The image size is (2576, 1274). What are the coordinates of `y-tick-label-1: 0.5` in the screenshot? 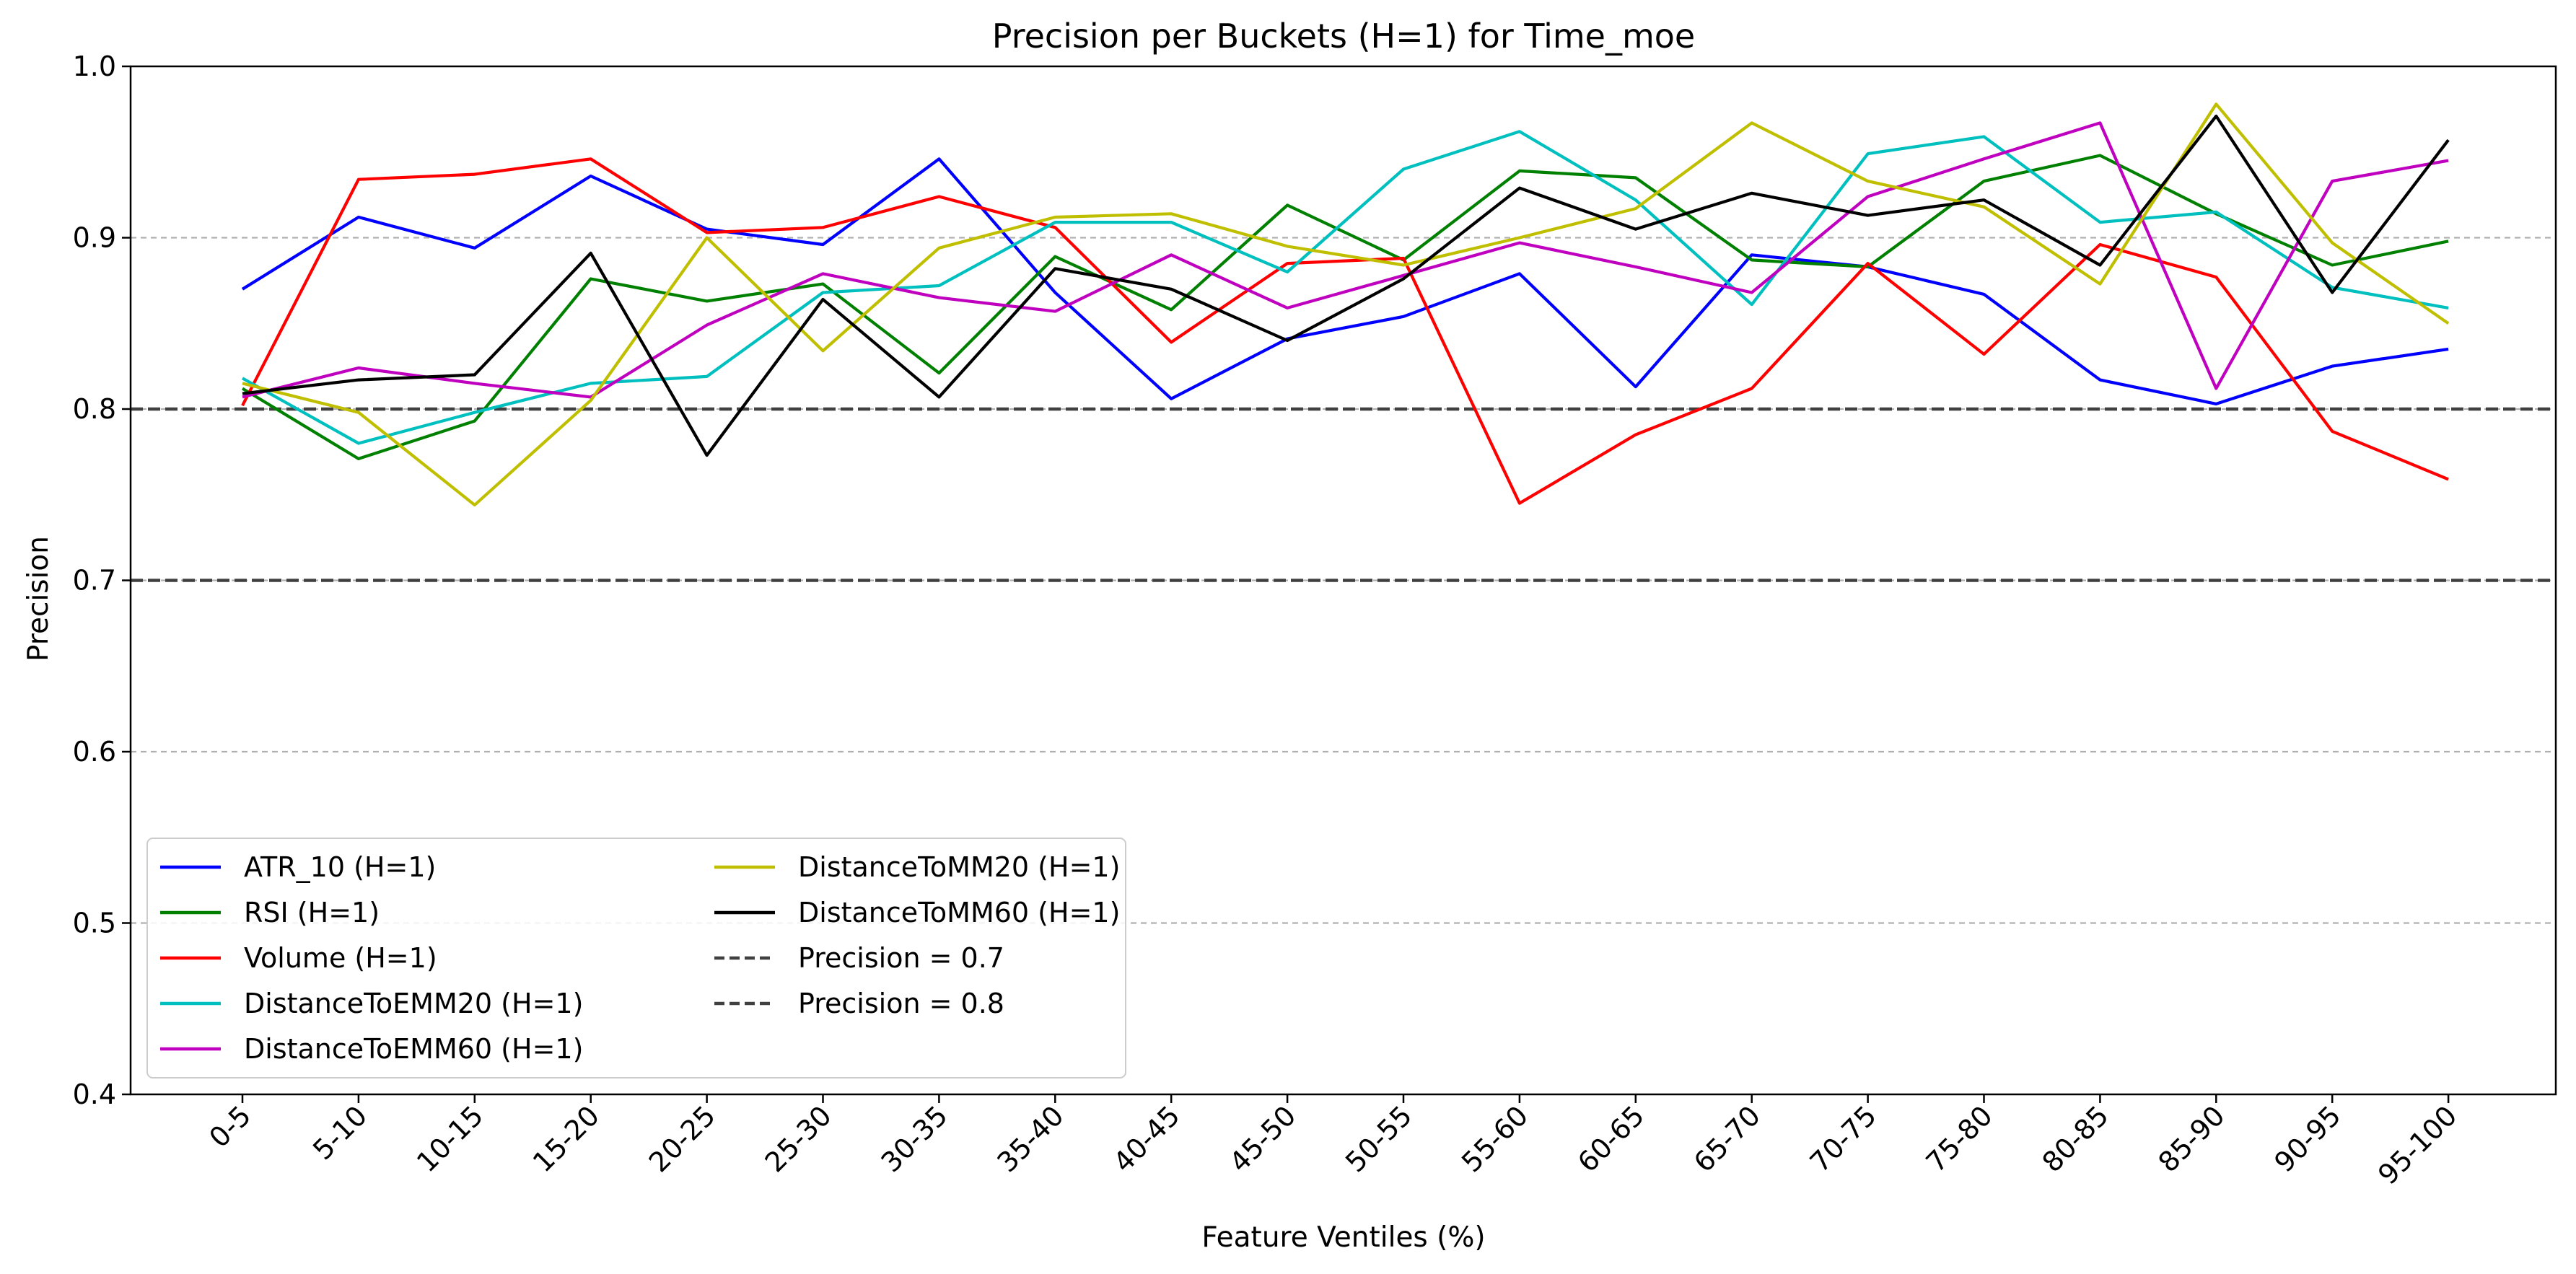 It's located at (94, 923).